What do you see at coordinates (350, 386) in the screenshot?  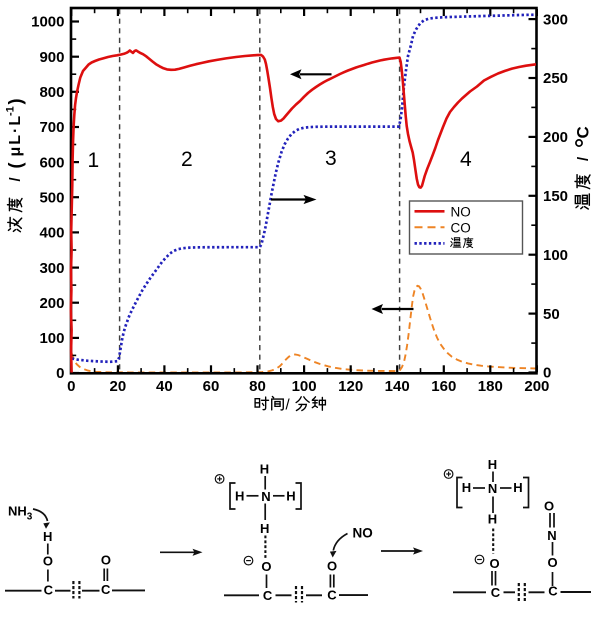 I see `svg-text: 120` at bounding box center [350, 386].